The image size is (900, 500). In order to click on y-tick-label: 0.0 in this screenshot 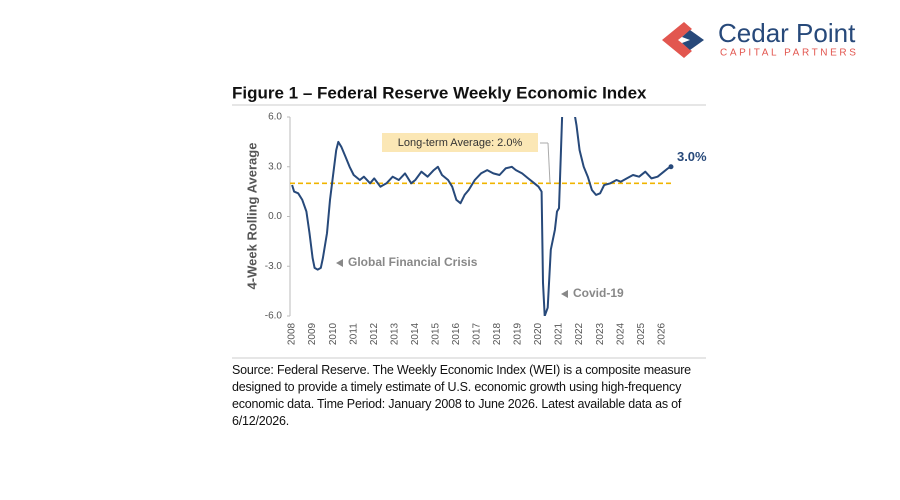, I will do `click(275, 216)`.